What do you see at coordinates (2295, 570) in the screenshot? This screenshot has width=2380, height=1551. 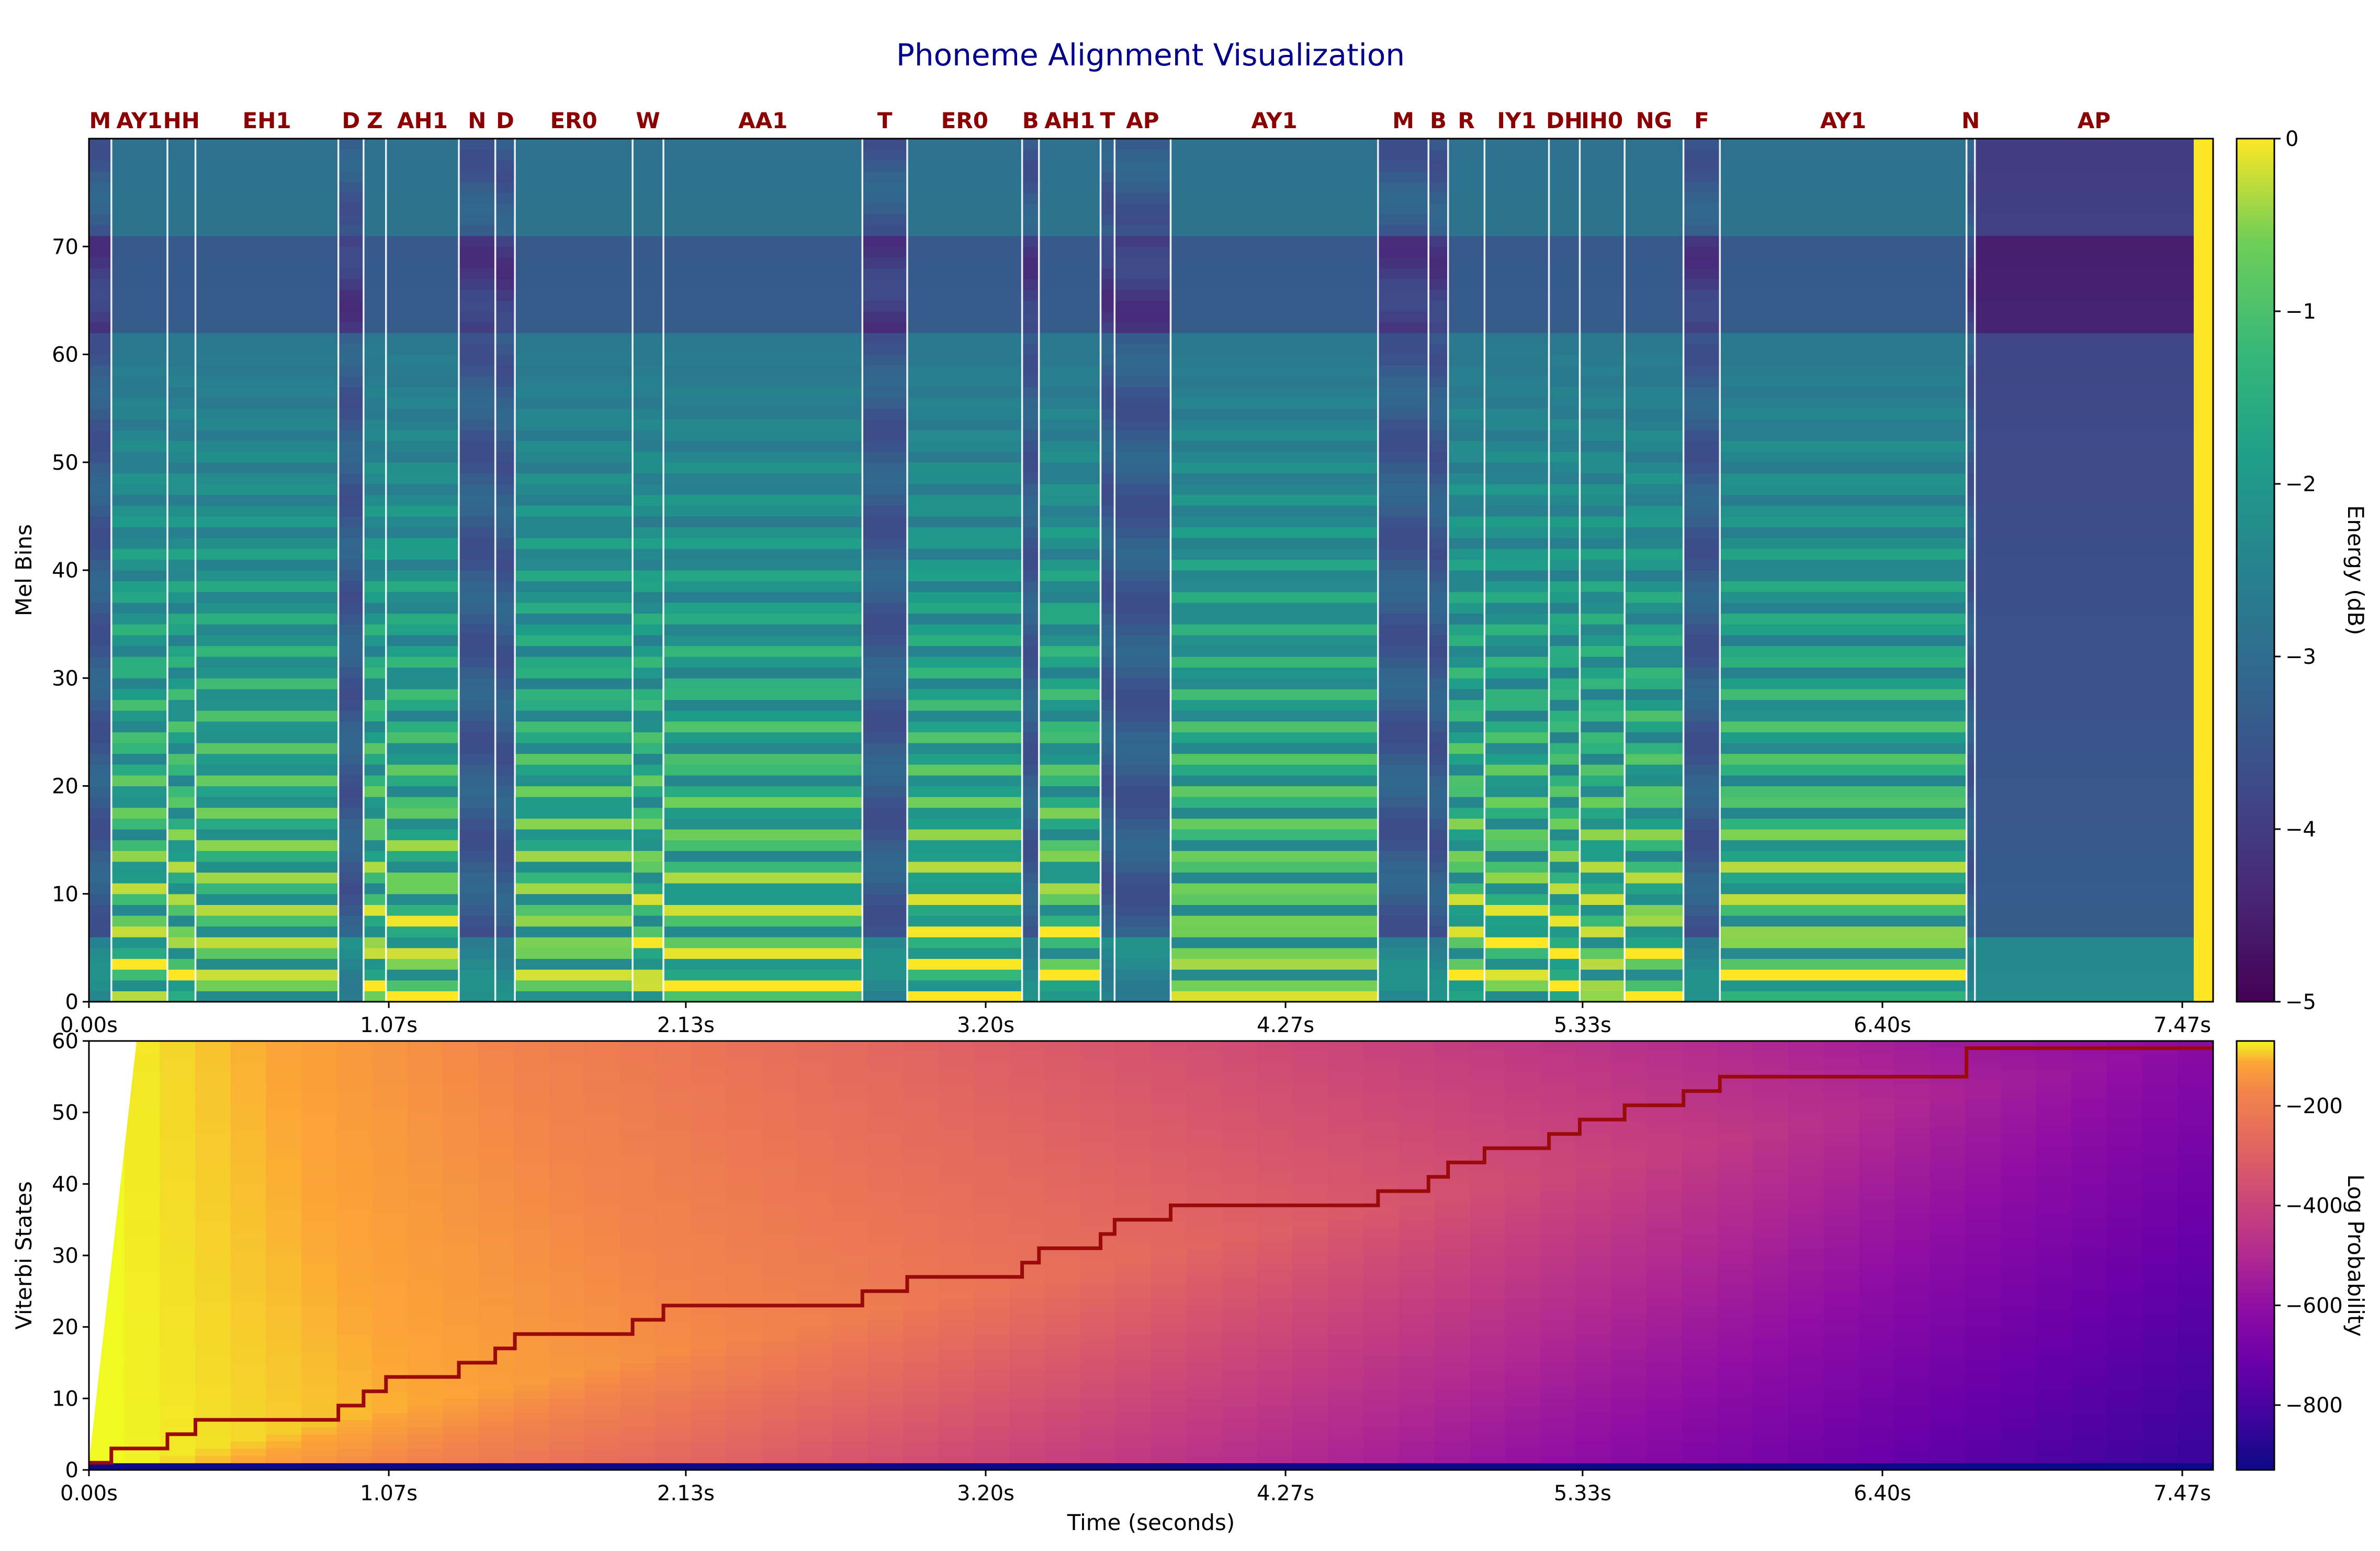 I see `spectrogram-colorbar-ticks: 0 −1 −2 −3 −4 −5` at bounding box center [2295, 570].